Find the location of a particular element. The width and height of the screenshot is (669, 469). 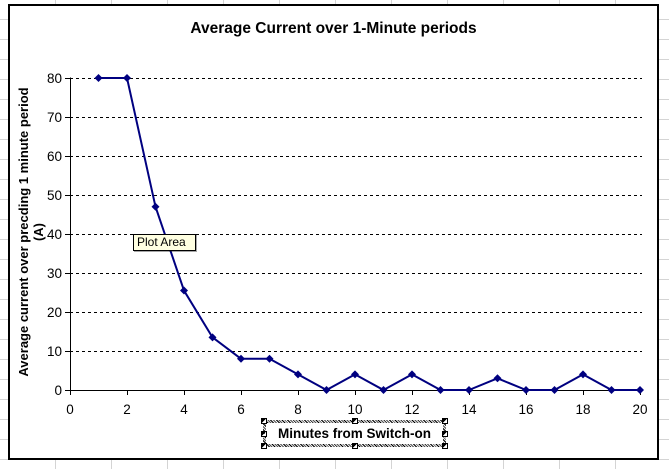

x-tick-label: 16 is located at coordinates (525, 409).